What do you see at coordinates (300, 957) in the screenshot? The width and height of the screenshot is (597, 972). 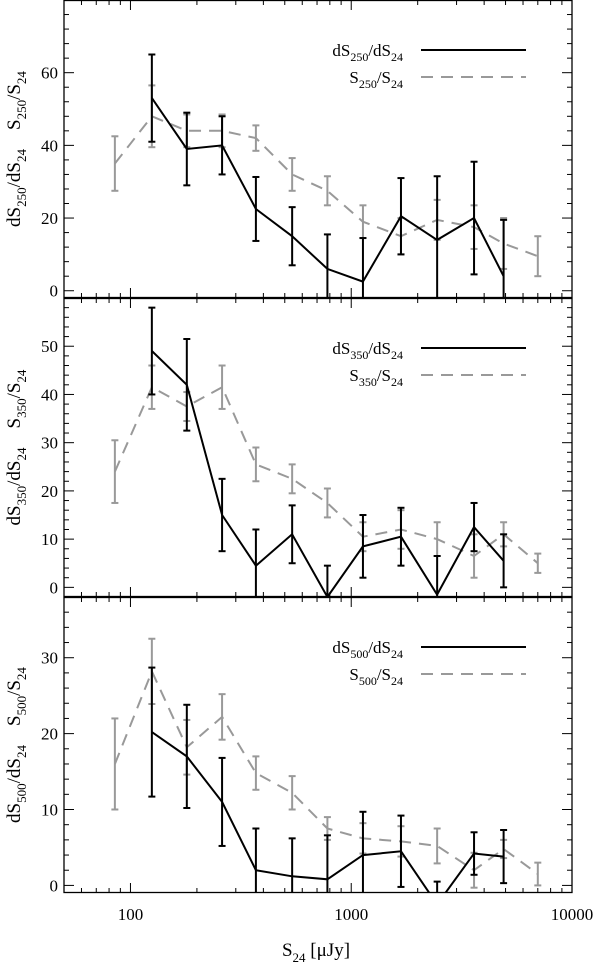 I see `x-axis-label-sub: 24` at bounding box center [300, 957].